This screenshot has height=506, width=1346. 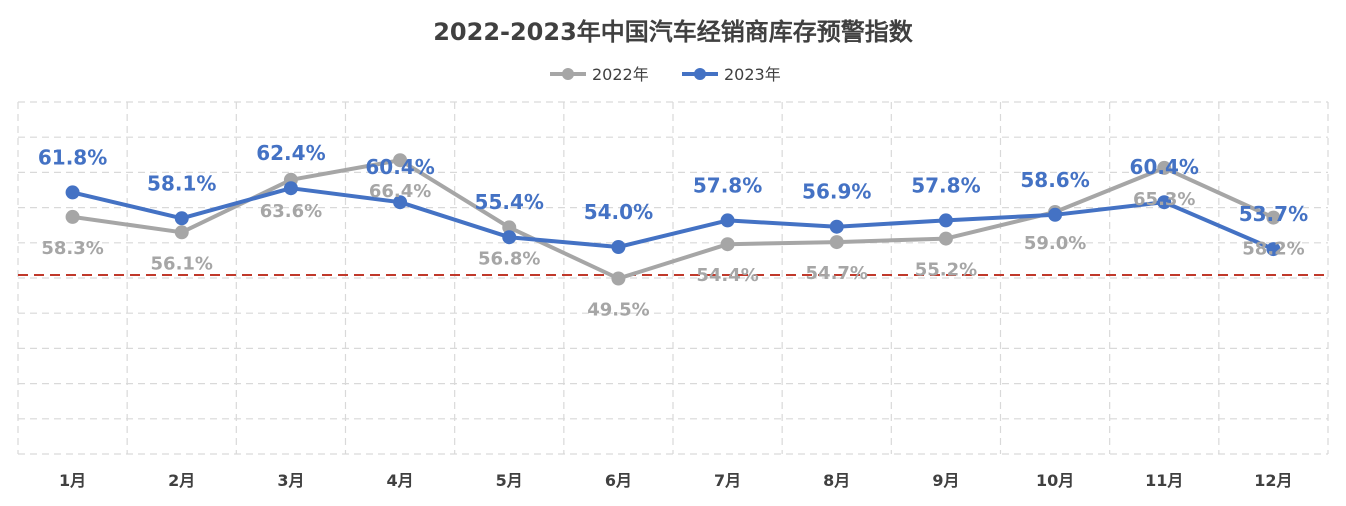 I want to click on x-tick-label: 10月, so click(x=1055, y=480).